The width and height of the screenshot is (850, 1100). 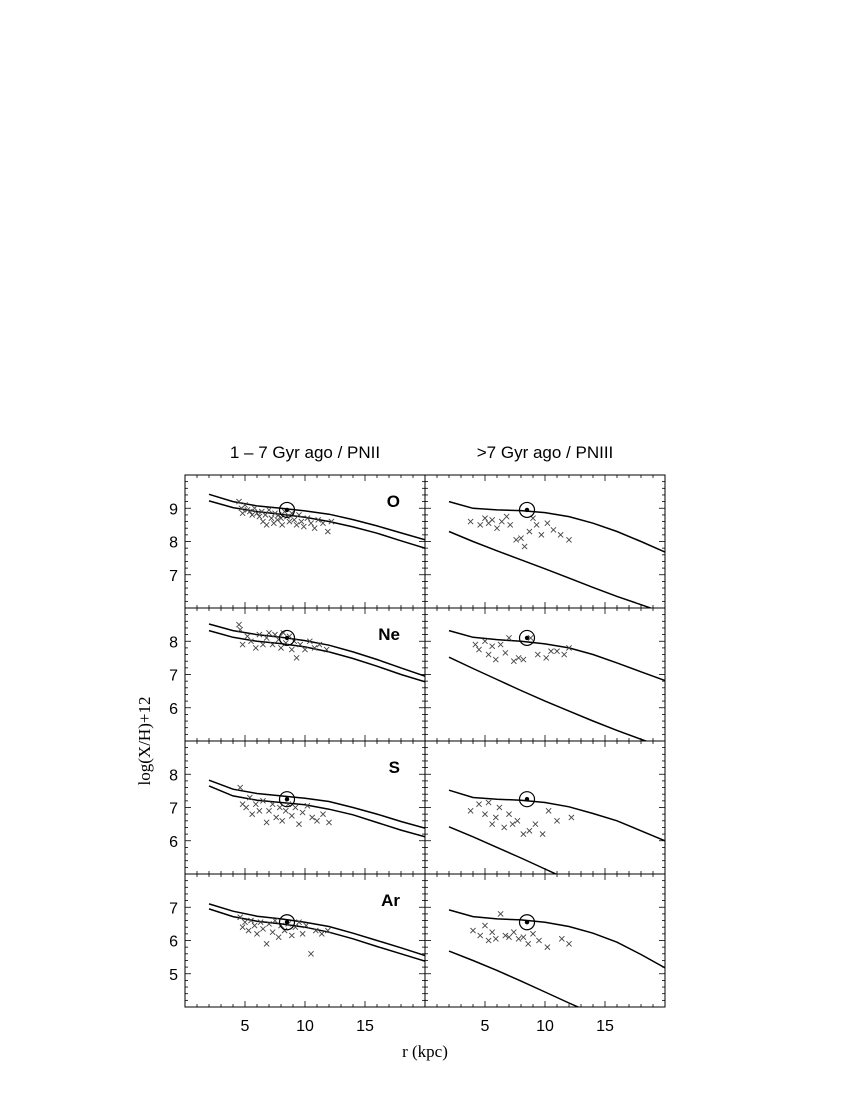 What do you see at coordinates (390, 900) in the screenshot?
I see `element-label: Ar` at bounding box center [390, 900].